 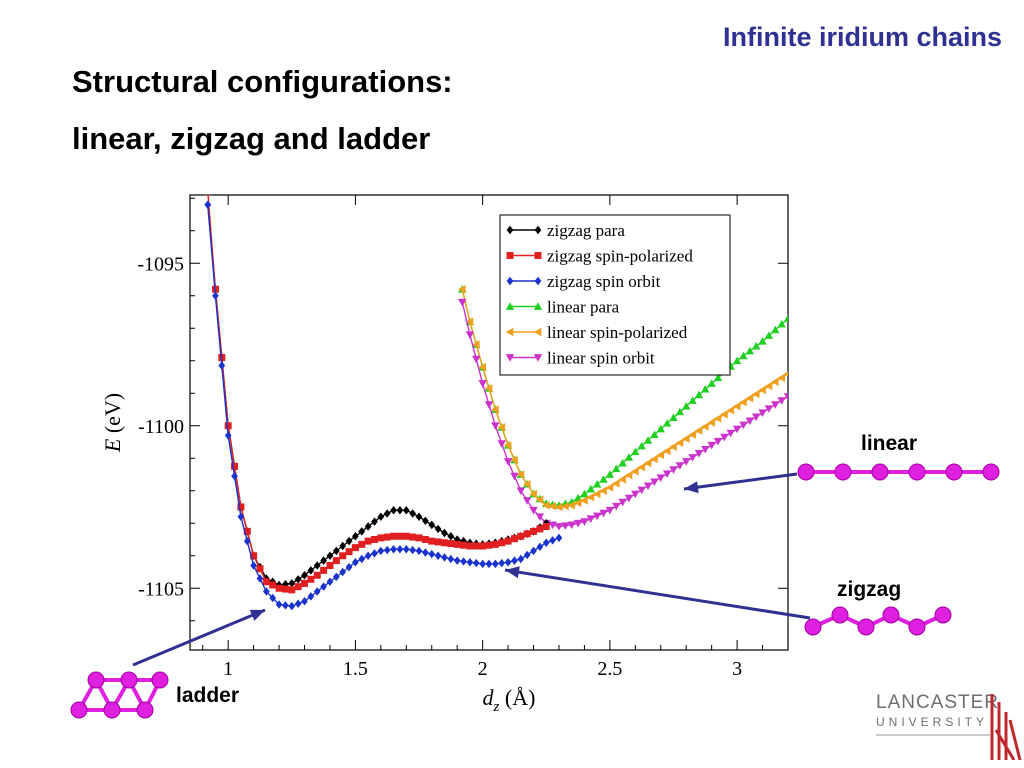 I want to click on x-tick-label: 3, so click(x=737, y=669).